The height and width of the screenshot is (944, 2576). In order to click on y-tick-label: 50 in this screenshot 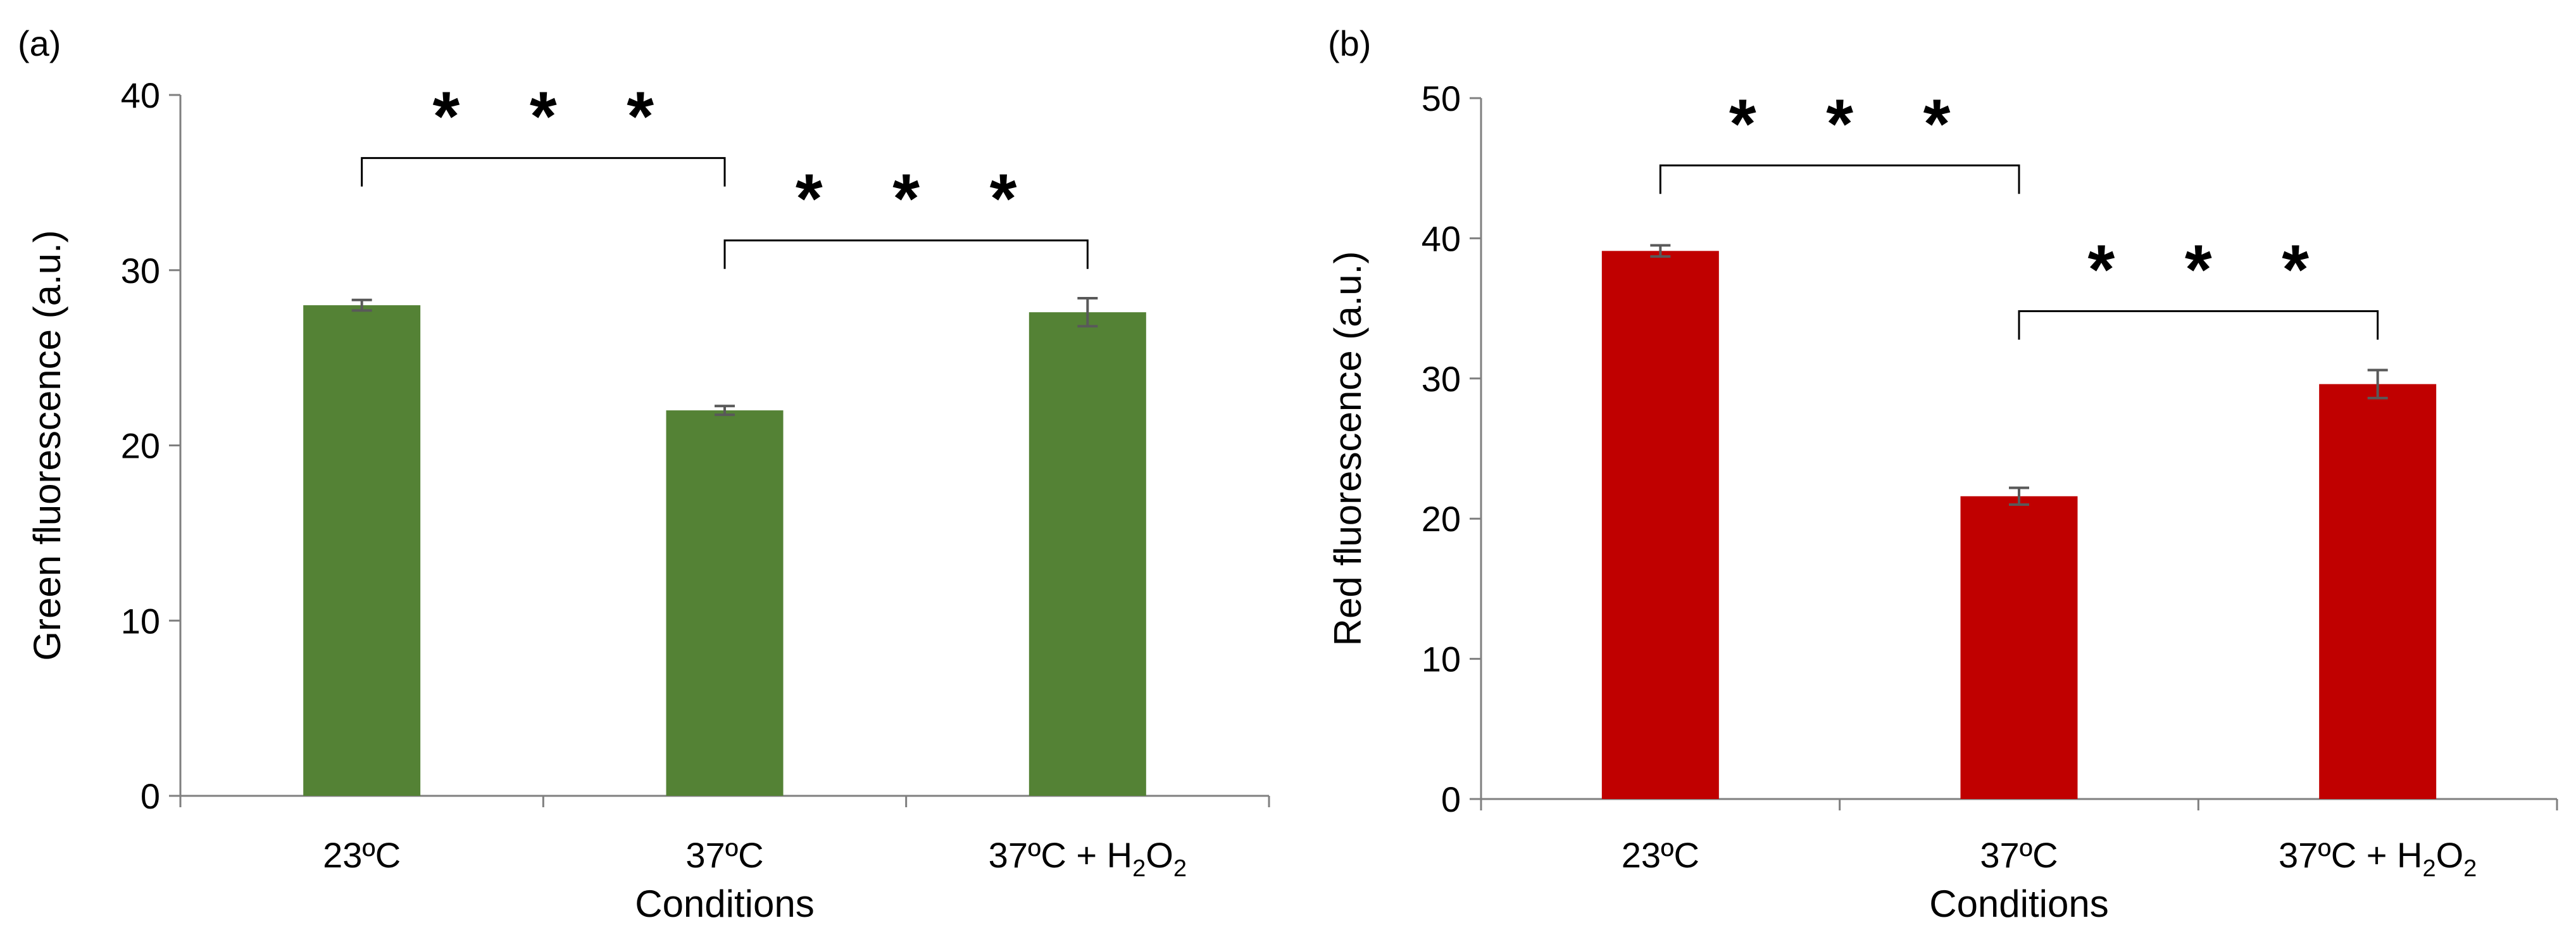, I will do `click(1442, 98)`.